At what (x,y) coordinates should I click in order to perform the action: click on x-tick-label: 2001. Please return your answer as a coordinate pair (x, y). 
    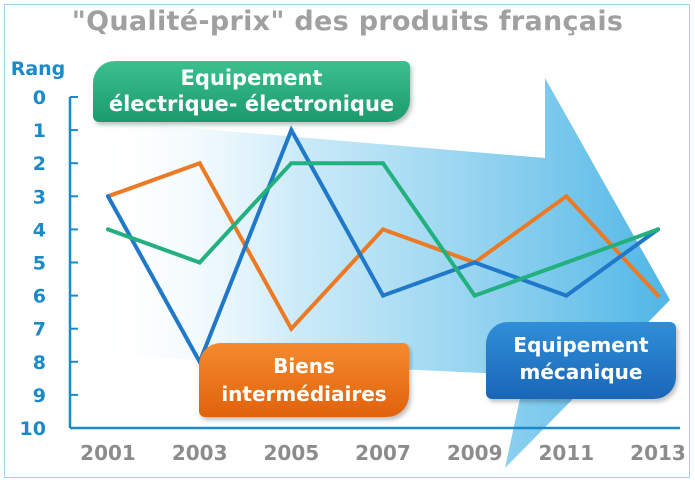
    Looking at the image, I should click on (108, 453).